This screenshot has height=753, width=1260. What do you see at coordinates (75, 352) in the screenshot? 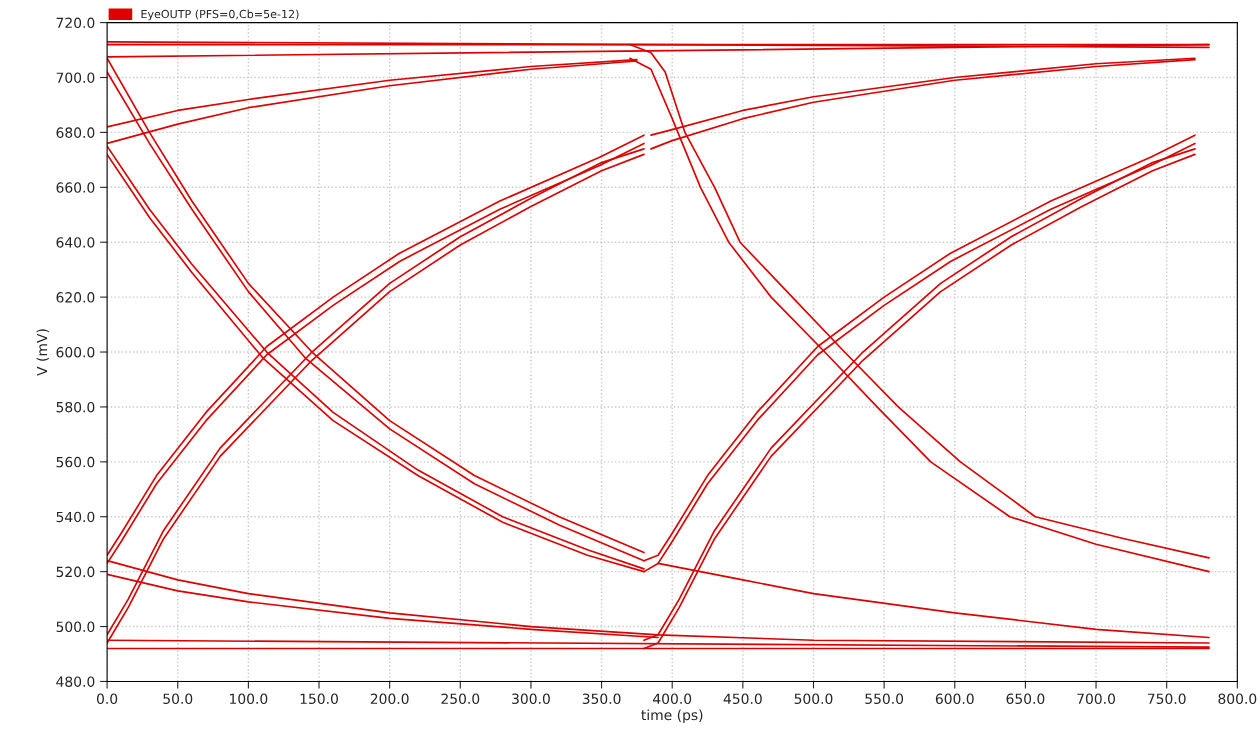
I see `y-tick-label: 600.0` at bounding box center [75, 352].